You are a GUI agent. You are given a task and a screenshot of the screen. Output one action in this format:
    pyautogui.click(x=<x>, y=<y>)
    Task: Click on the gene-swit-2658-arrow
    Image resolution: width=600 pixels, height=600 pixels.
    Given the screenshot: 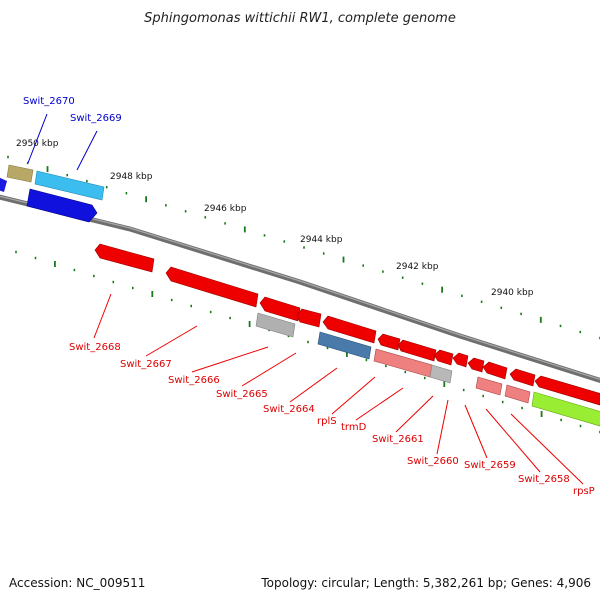 What is the action you would take?
    pyautogui.click(x=517, y=394)
    